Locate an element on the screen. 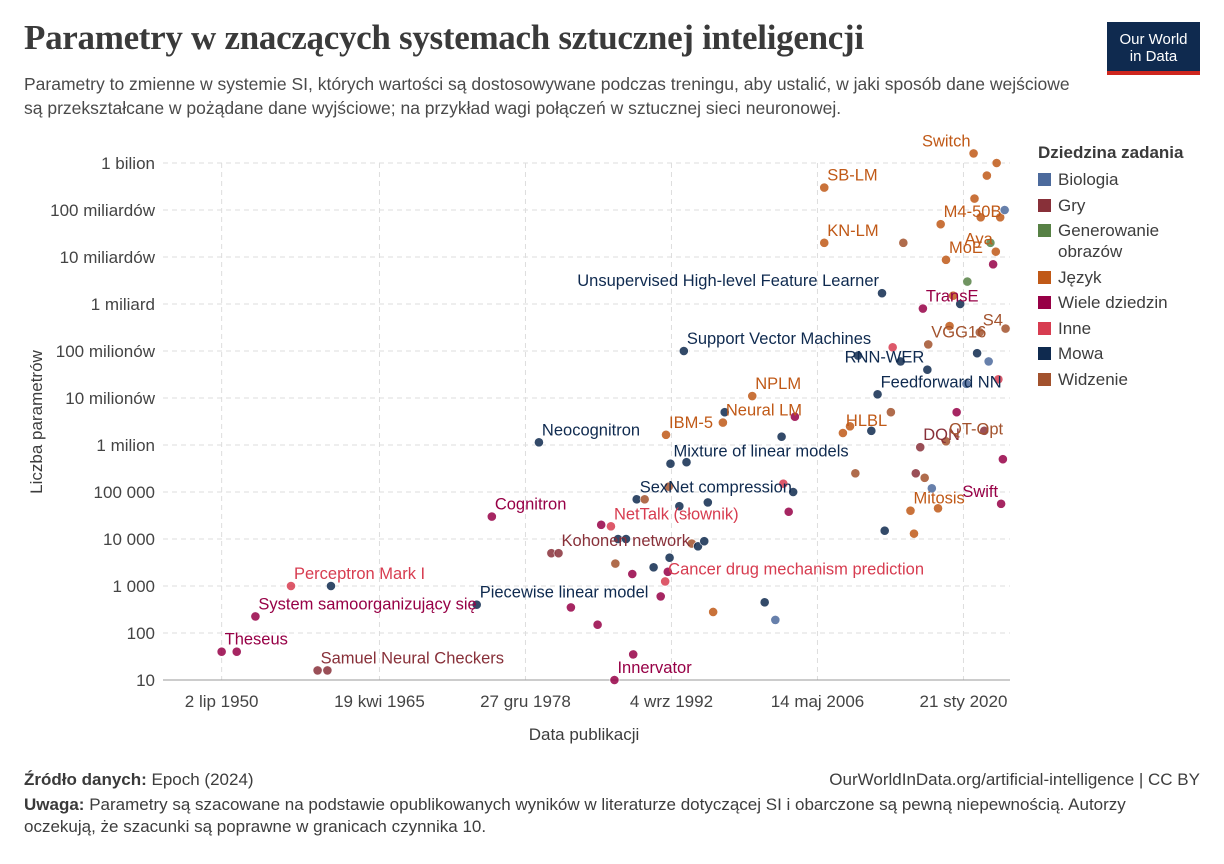  legend-item: Inne is located at coordinates (1128, 328).